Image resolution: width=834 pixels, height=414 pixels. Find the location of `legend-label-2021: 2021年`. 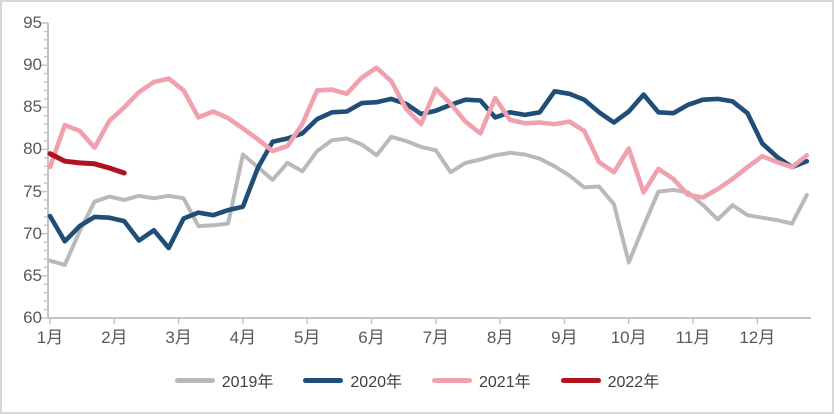

legend-label-2021: 2021年 is located at coordinates (505, 382).